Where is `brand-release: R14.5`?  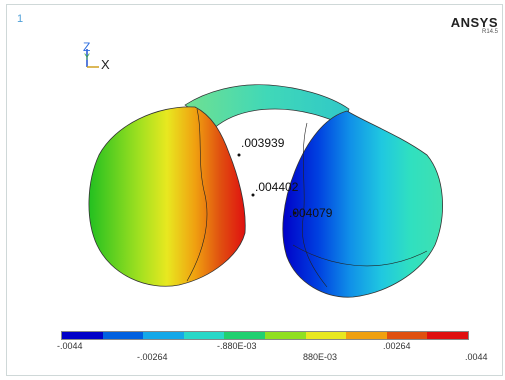 brand-release: R14.5 is located at coordinates (489, 32).